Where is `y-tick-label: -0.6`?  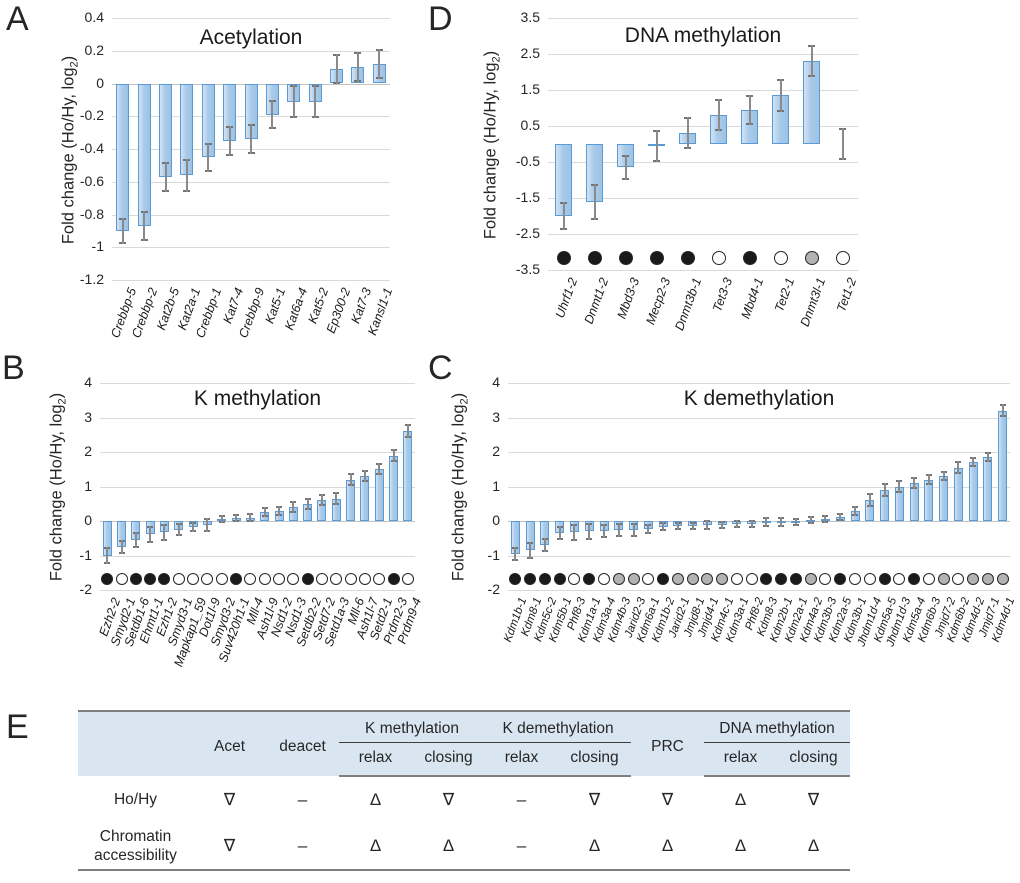 y-tick-label: -0.6 is located at coordinates (91, 180).